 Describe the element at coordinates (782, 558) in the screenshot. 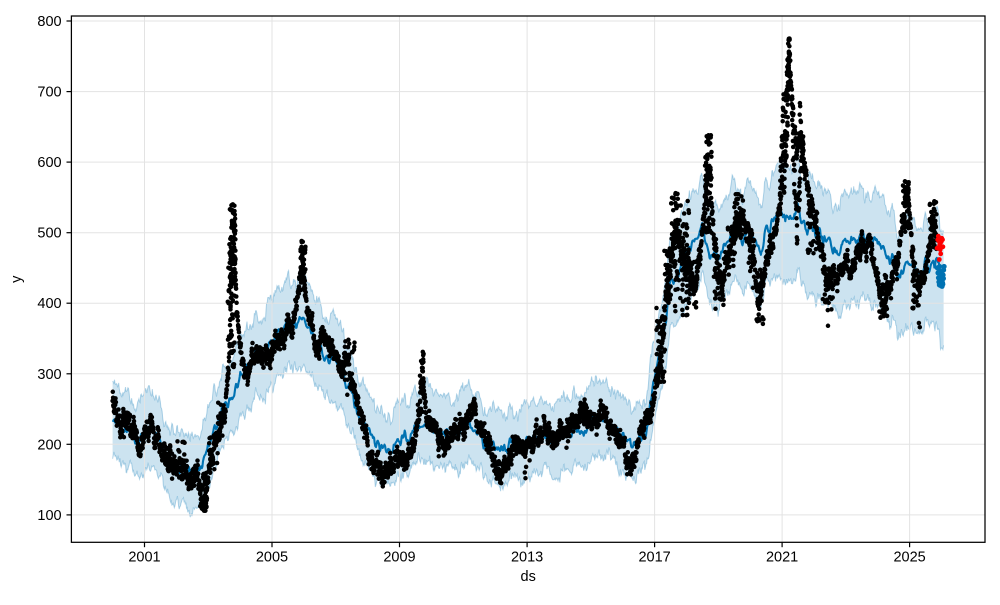

I see `svg-text: 2021` at that location.